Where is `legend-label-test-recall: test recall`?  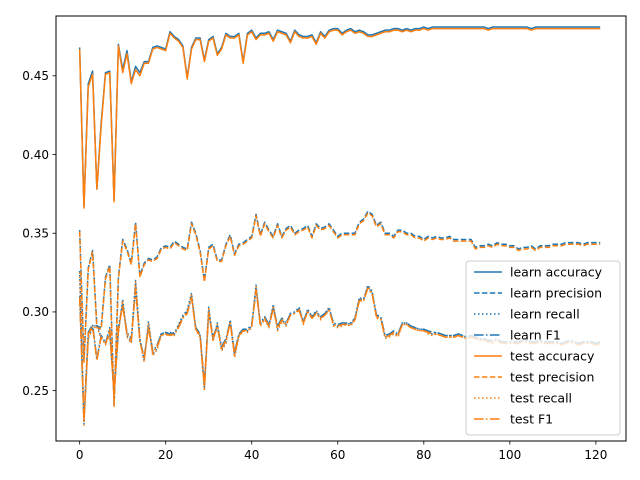
legend-label-test-recall: test recall is located at coordinates (541, 398).